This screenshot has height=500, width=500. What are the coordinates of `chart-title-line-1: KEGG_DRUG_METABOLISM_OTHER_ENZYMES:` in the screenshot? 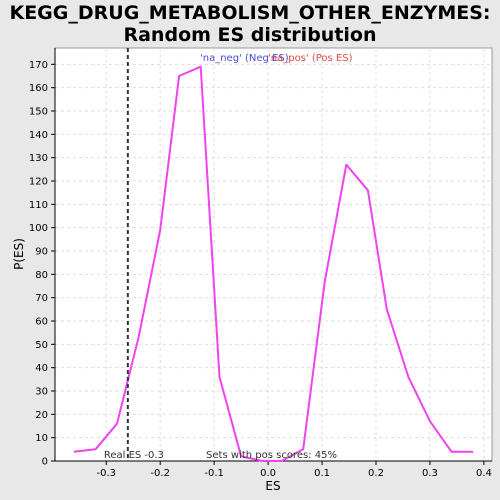 It's located at (250, 13).